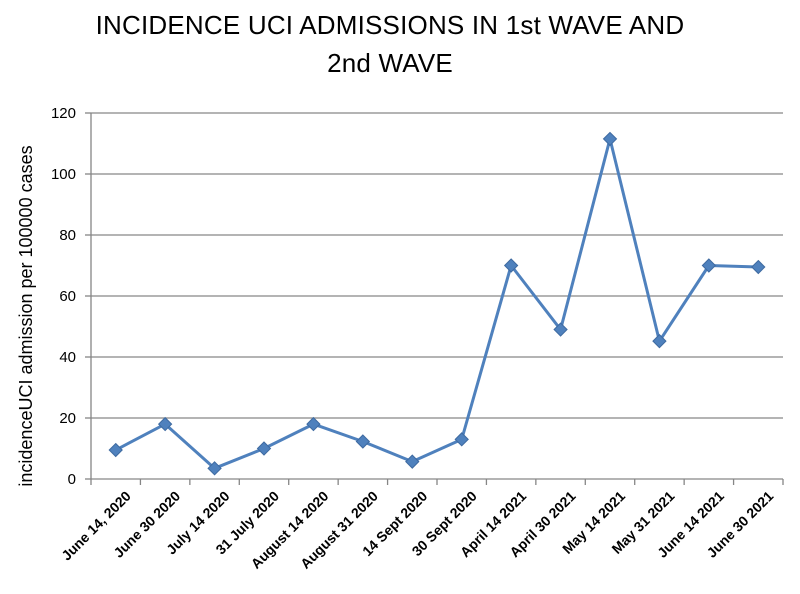  Describe the element at coordinates (390, 63) in the screenshot. I see `chart-title-line2: 2nd WAVE` at that location.